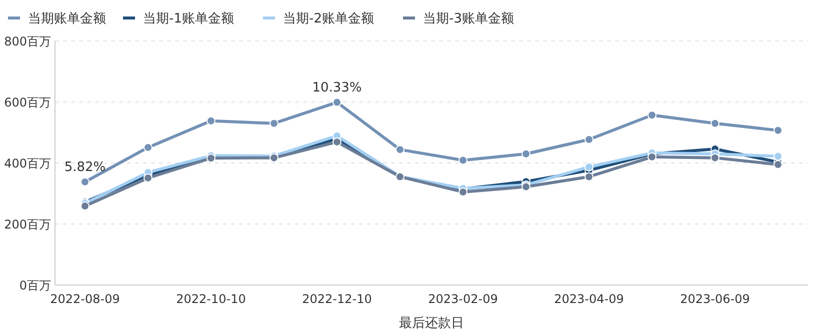  I want to click on legend-label: 当期账单金额, so click(67, 19).